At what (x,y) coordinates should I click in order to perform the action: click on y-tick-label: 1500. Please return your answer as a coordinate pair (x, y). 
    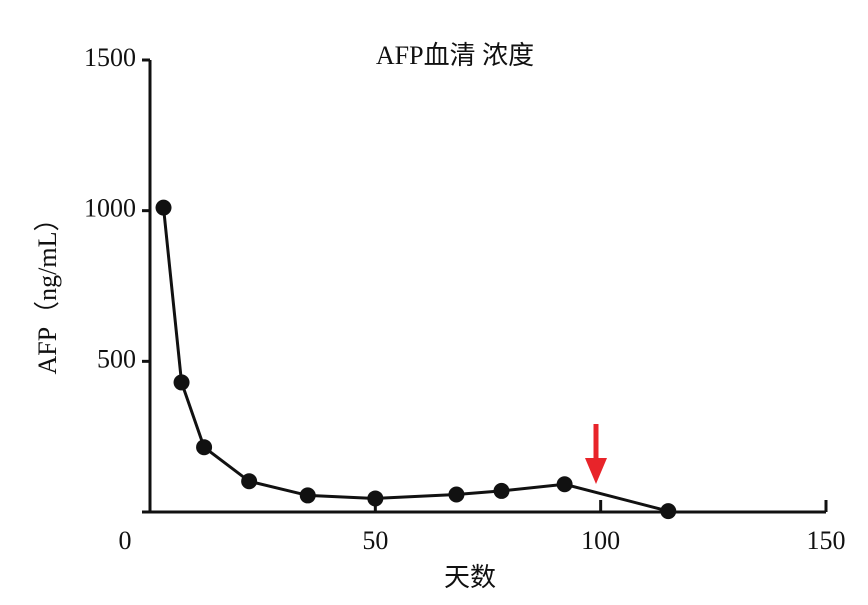
    Looking at the image, I should click on (110, 57).